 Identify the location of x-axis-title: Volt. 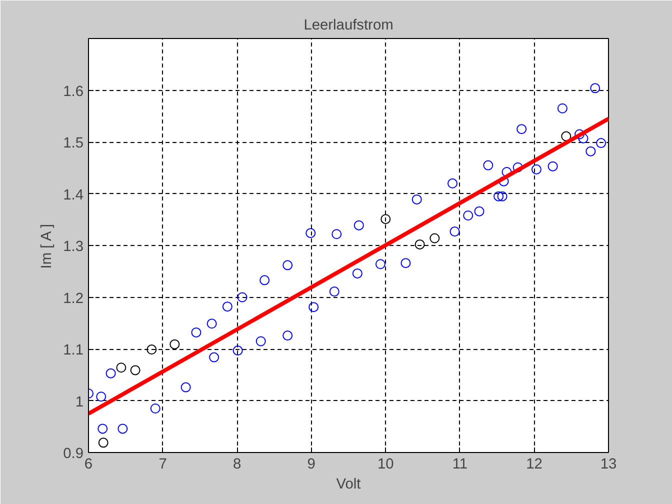
(348, 484).